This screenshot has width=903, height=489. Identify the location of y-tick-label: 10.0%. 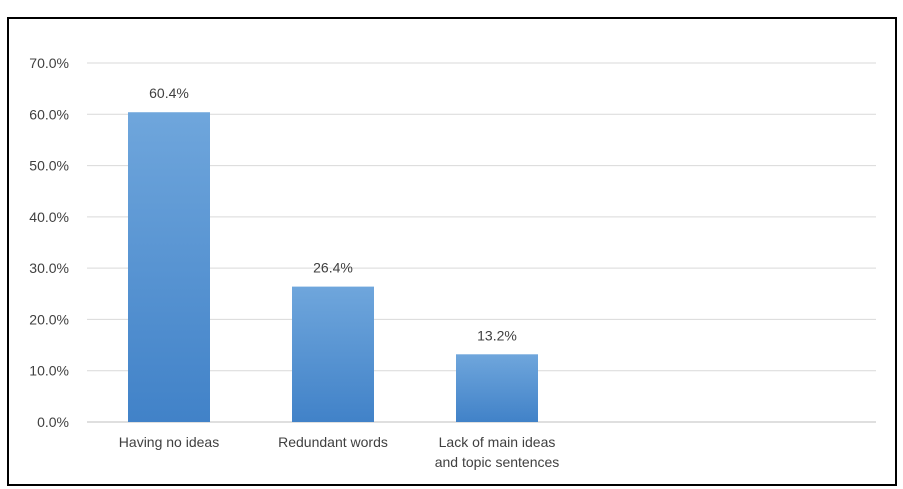
(49, 371).